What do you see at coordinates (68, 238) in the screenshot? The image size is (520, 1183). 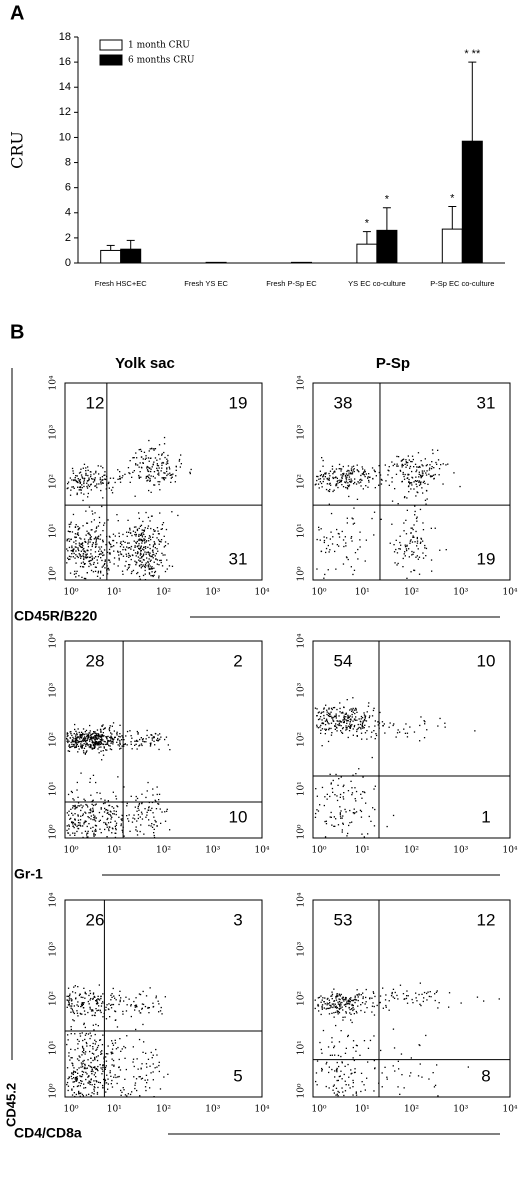 I see `y-tick-label: 2` at bounding box center [68, 238].